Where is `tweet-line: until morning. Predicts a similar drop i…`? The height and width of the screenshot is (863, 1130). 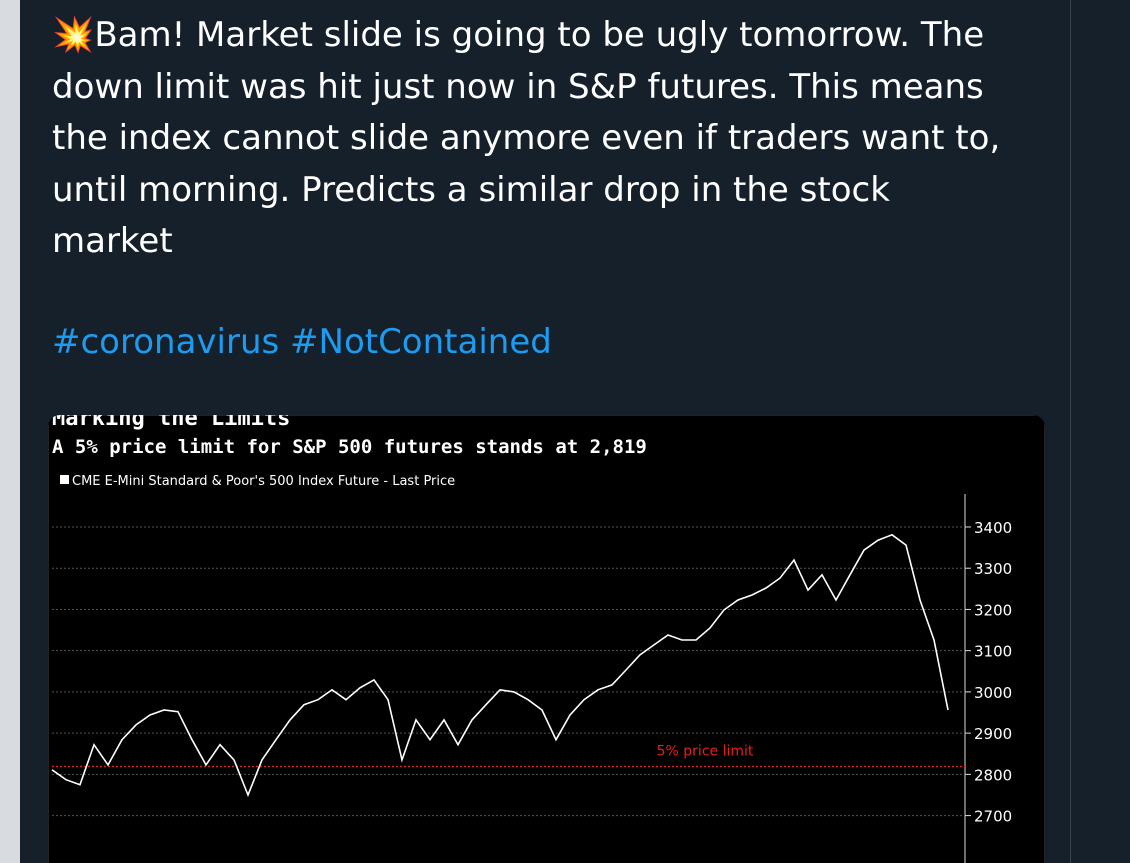 tweet-line: until morning. Predicts a similar drop i… is located at coordinates (471, 189).